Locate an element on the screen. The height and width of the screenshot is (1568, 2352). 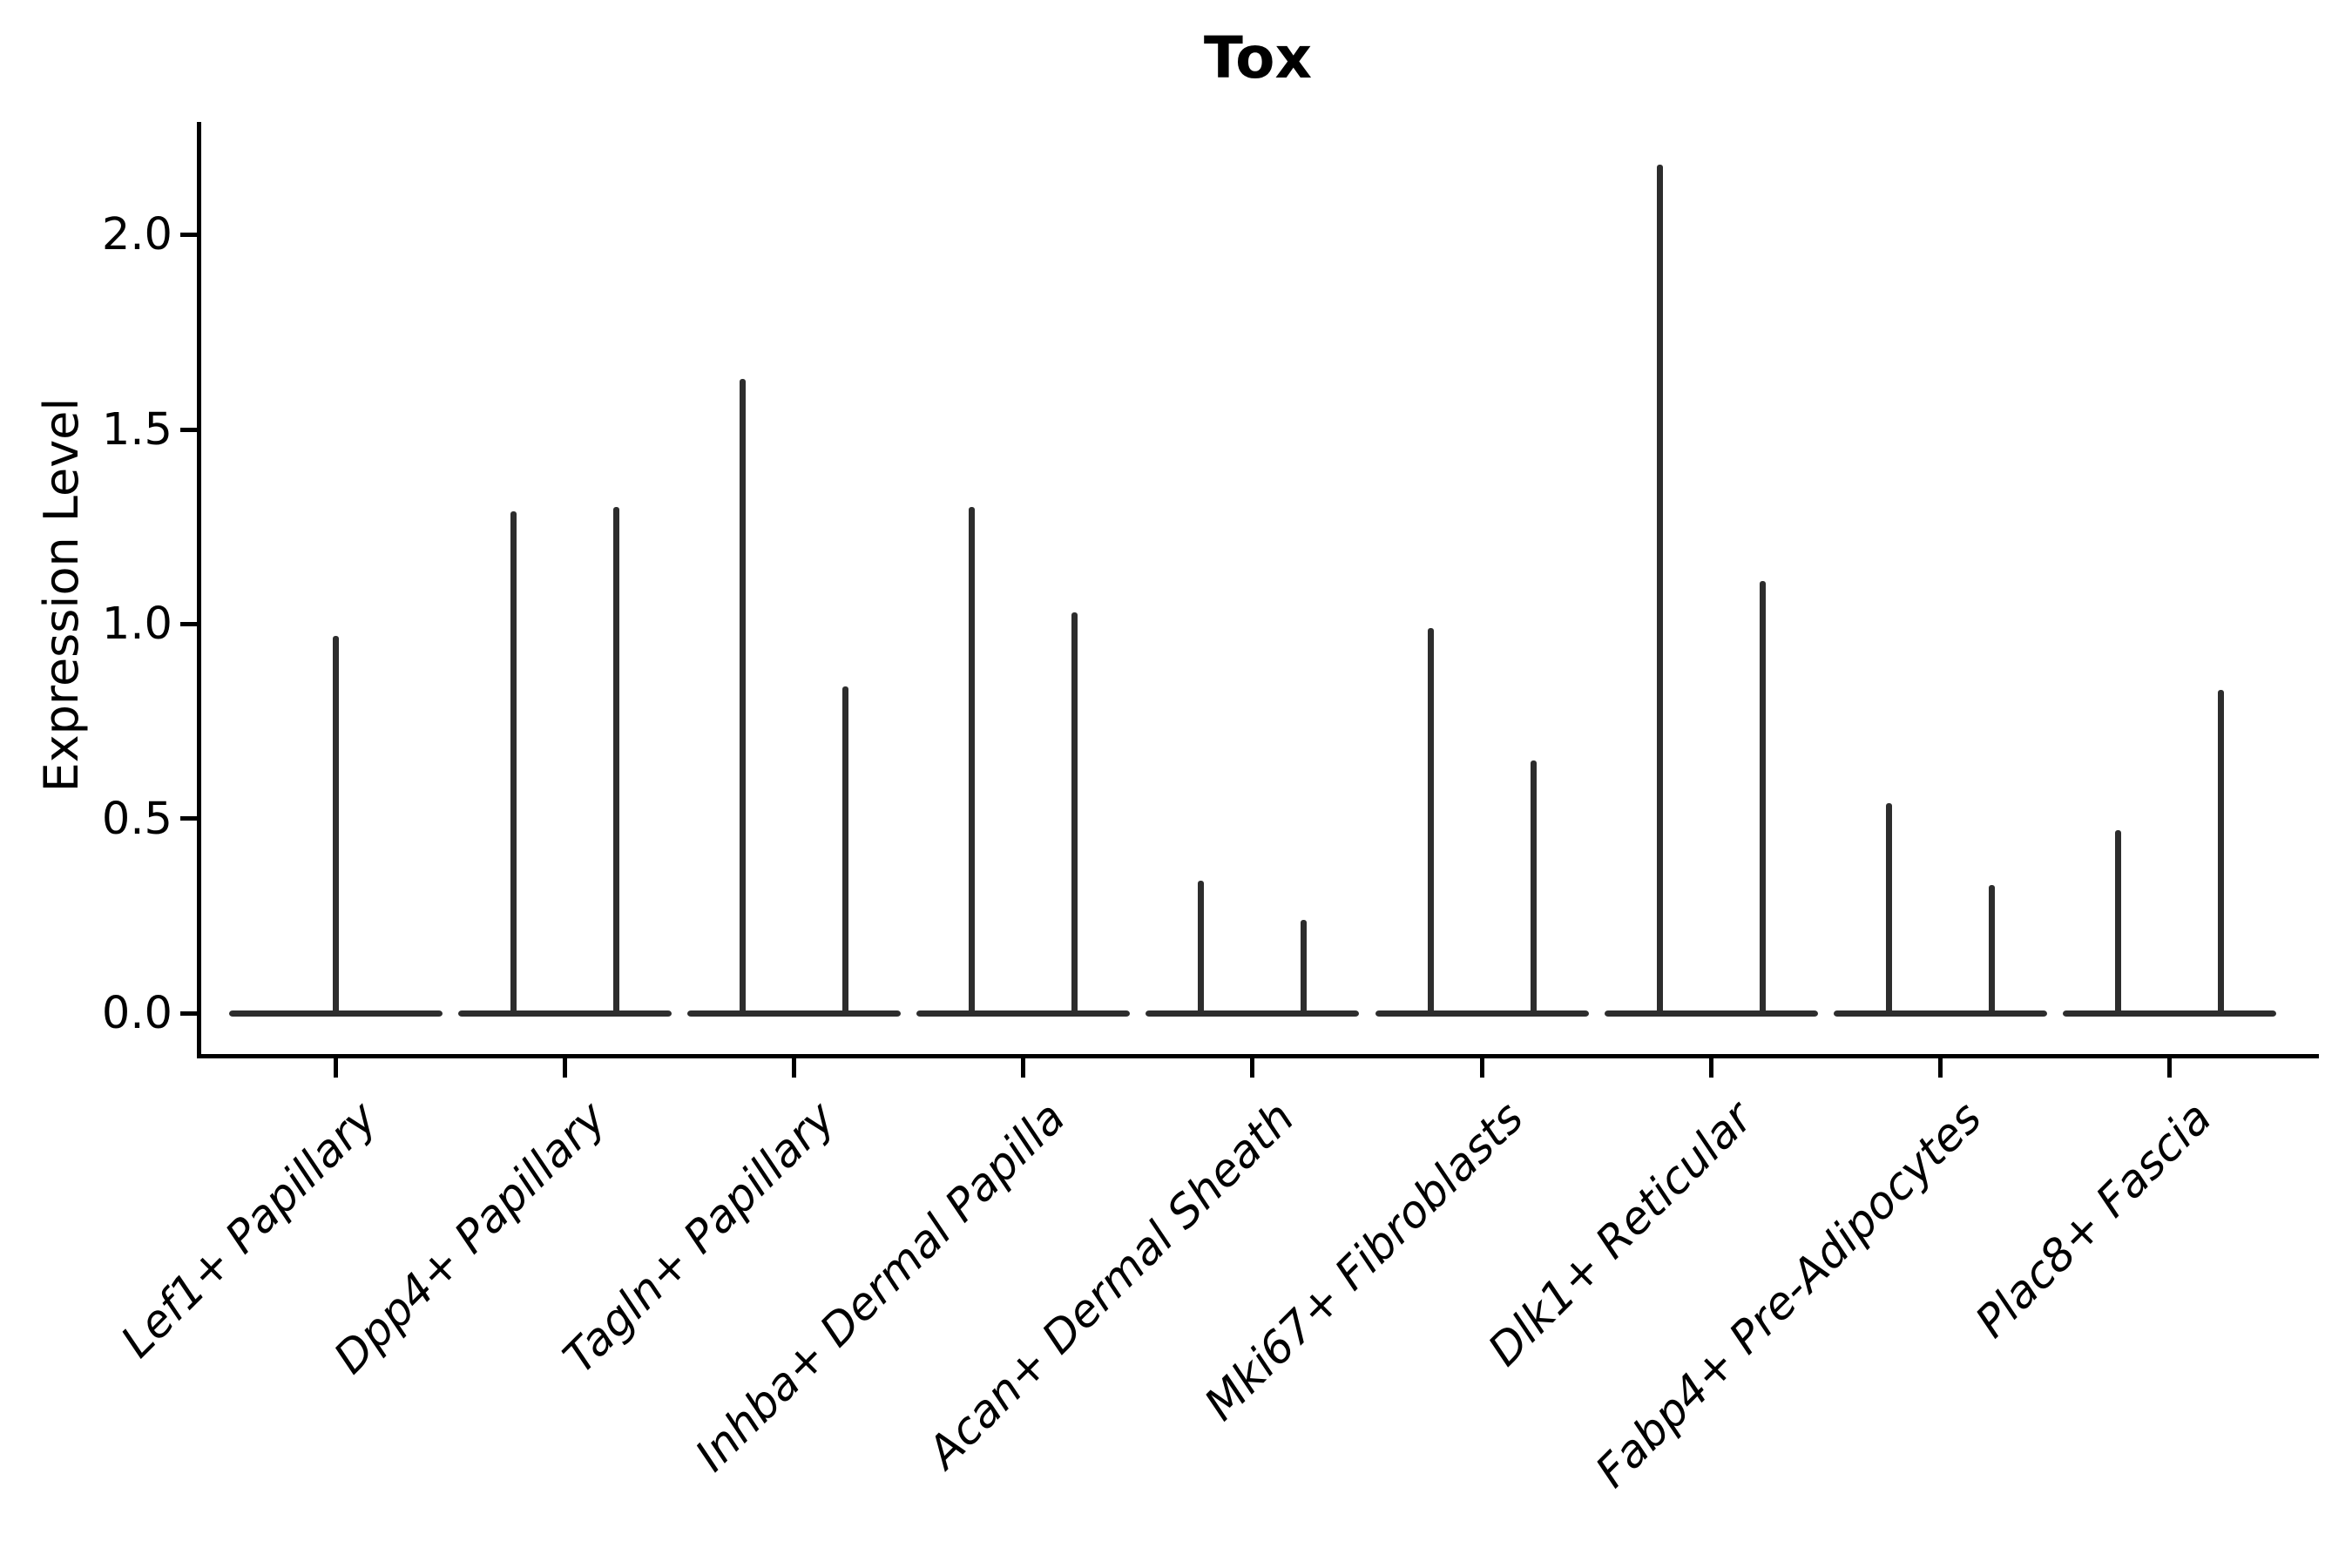
plot-title: Tox is located at coordinates (1258, 58).